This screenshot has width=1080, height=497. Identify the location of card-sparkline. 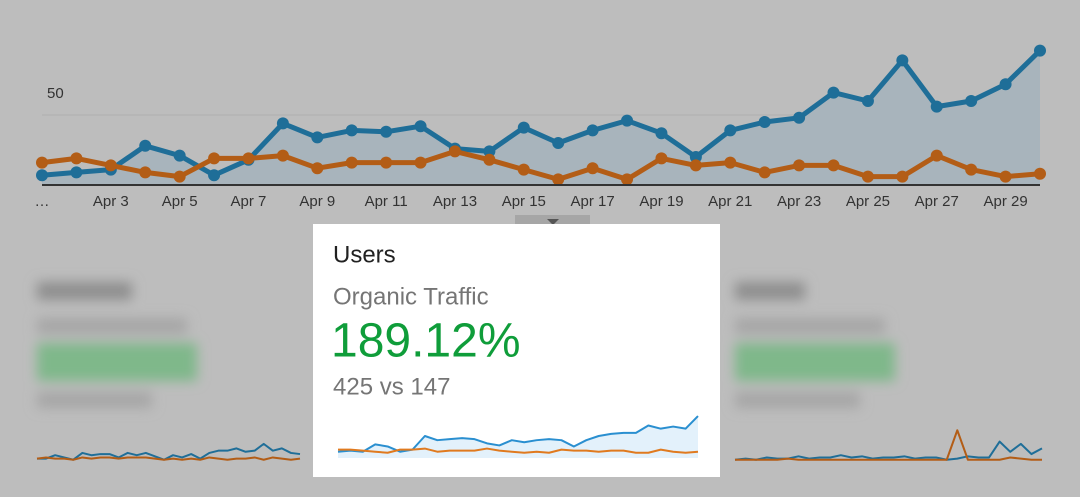
(518, 436).